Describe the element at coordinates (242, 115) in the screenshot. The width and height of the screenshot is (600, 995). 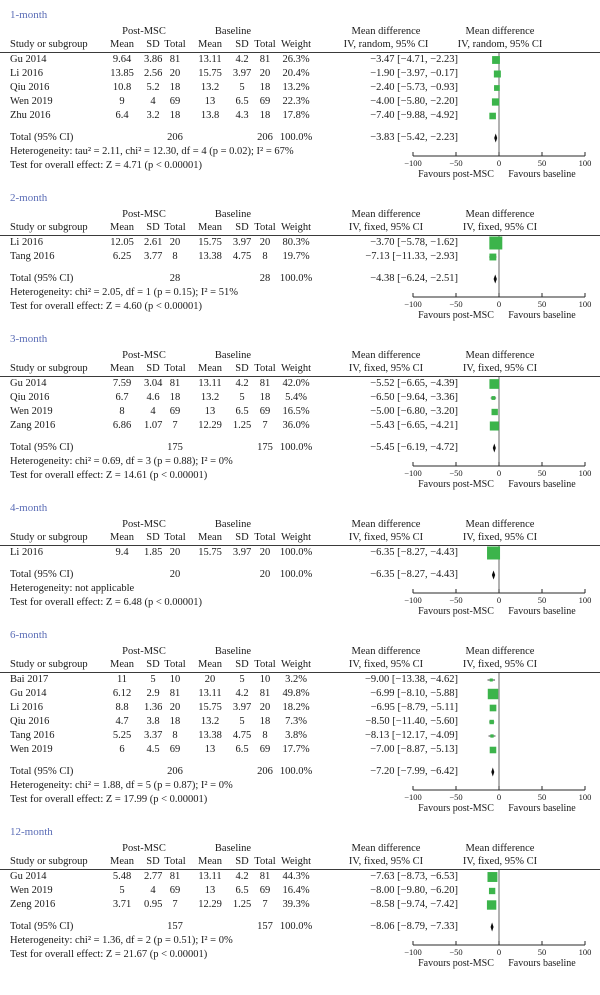
I see `base-sd-value: 4.3` at that location.